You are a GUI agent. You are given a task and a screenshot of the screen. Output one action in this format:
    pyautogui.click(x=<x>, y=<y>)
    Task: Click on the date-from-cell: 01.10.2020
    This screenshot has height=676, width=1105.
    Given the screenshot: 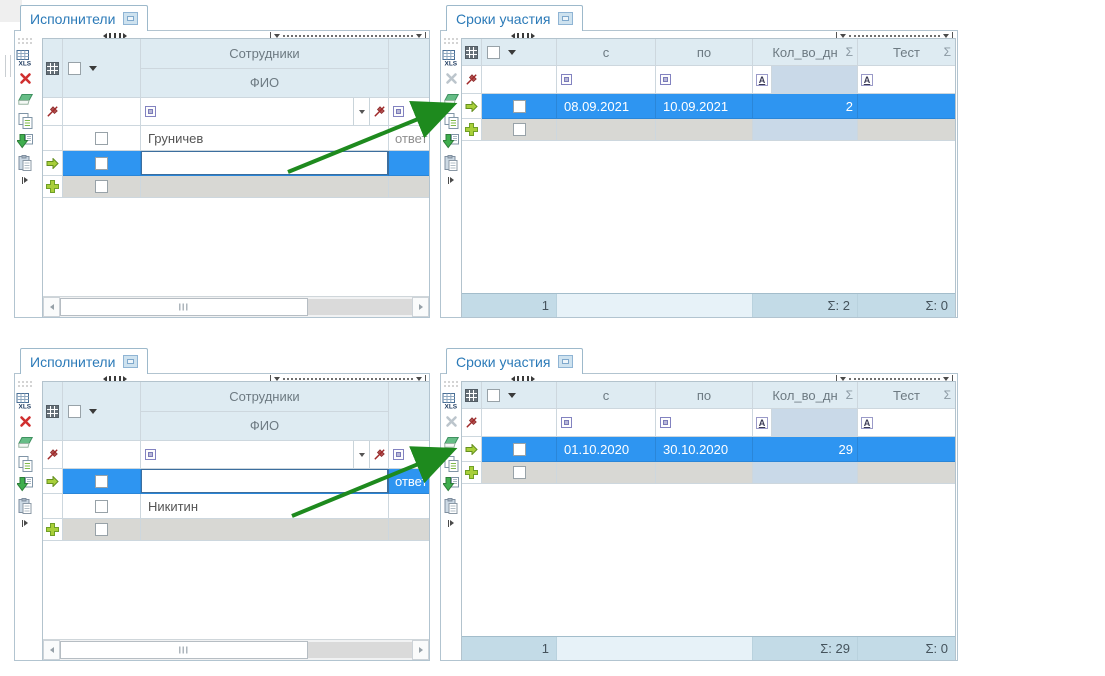 What is the action you would take?
    pyautogui.click(x=606, y=449)
    